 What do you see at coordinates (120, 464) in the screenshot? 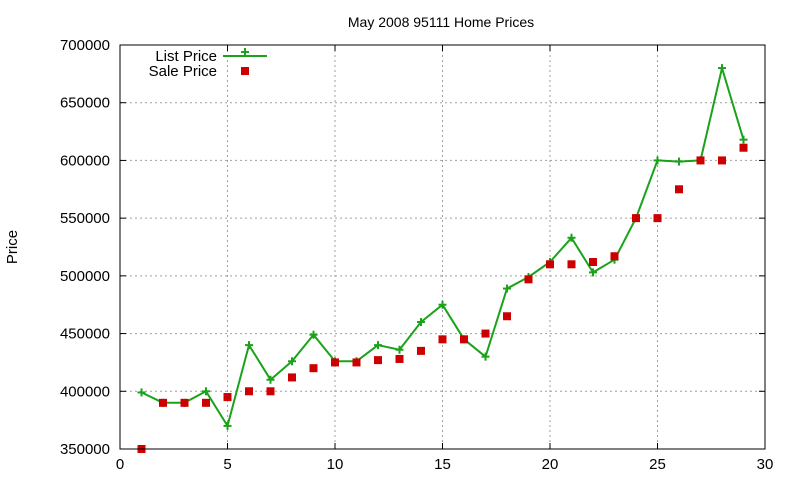
I see `x-tick-label: 0` at bounding box center [120, 464].